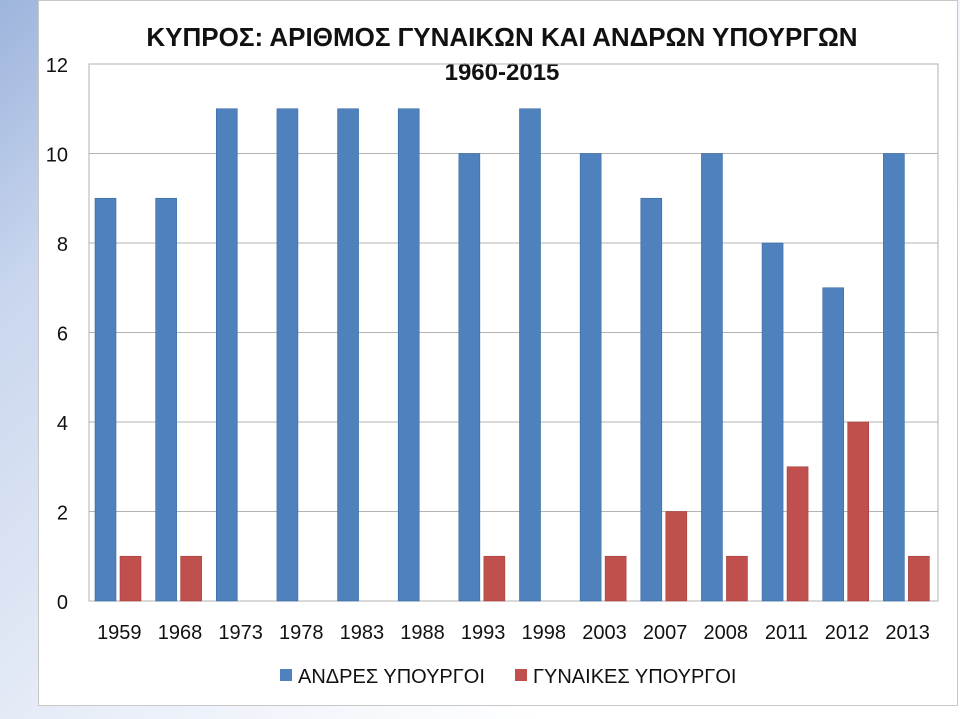 This screenshot has width=960, height=719. Describe the element at coordinates (119, 633) in the screenshot. I see `x-tick-label: 1959` at that location.